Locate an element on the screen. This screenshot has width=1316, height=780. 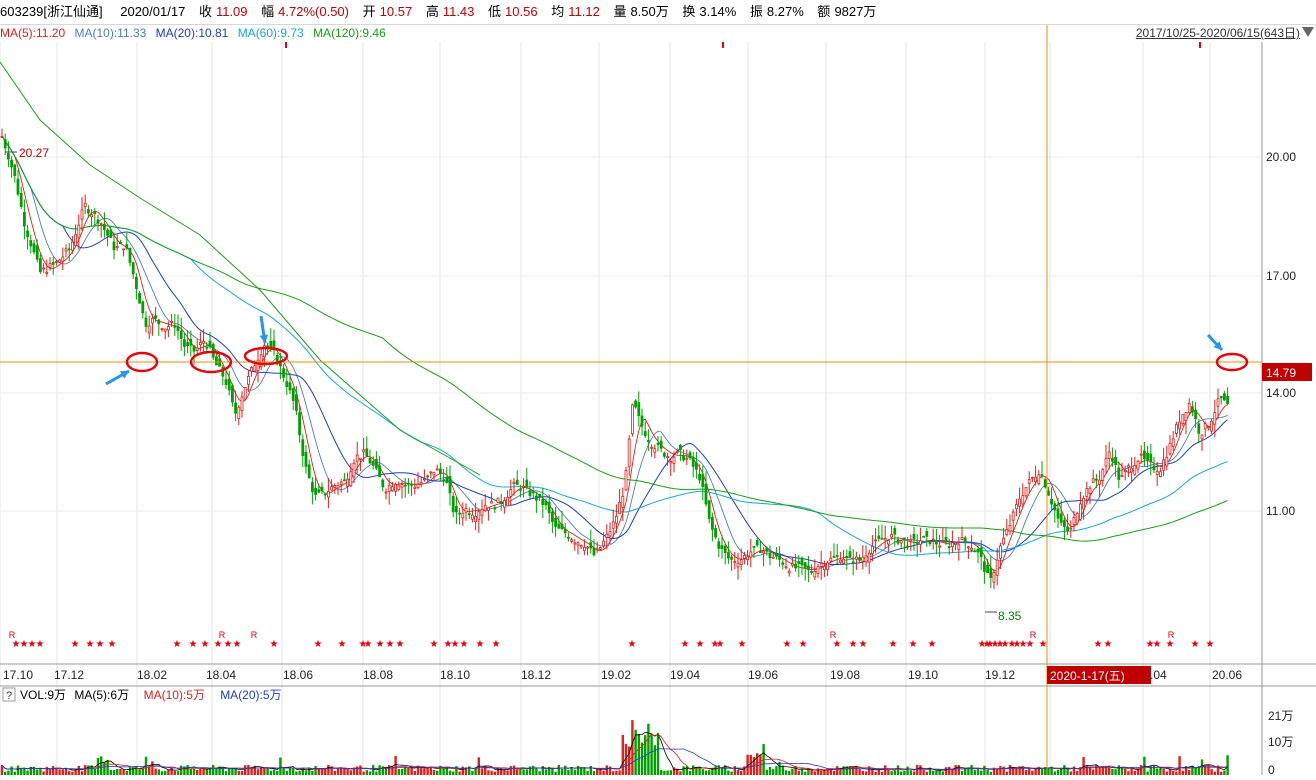
date-range-selector: 2017/10/25-2020/06/15(643日) is located at coordinates (1217, 33).